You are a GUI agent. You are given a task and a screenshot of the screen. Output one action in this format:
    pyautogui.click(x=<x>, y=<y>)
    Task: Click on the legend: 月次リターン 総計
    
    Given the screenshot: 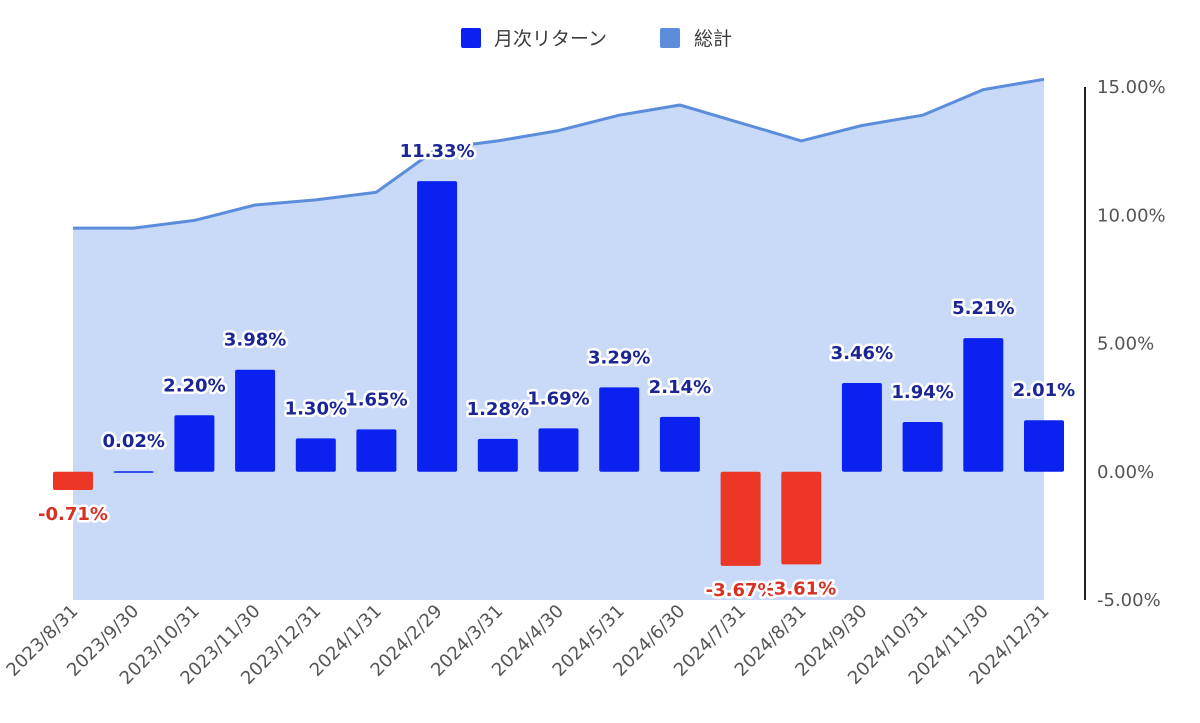 What is the action you would take?
    pyautogui.click(x=596, y=39)
    